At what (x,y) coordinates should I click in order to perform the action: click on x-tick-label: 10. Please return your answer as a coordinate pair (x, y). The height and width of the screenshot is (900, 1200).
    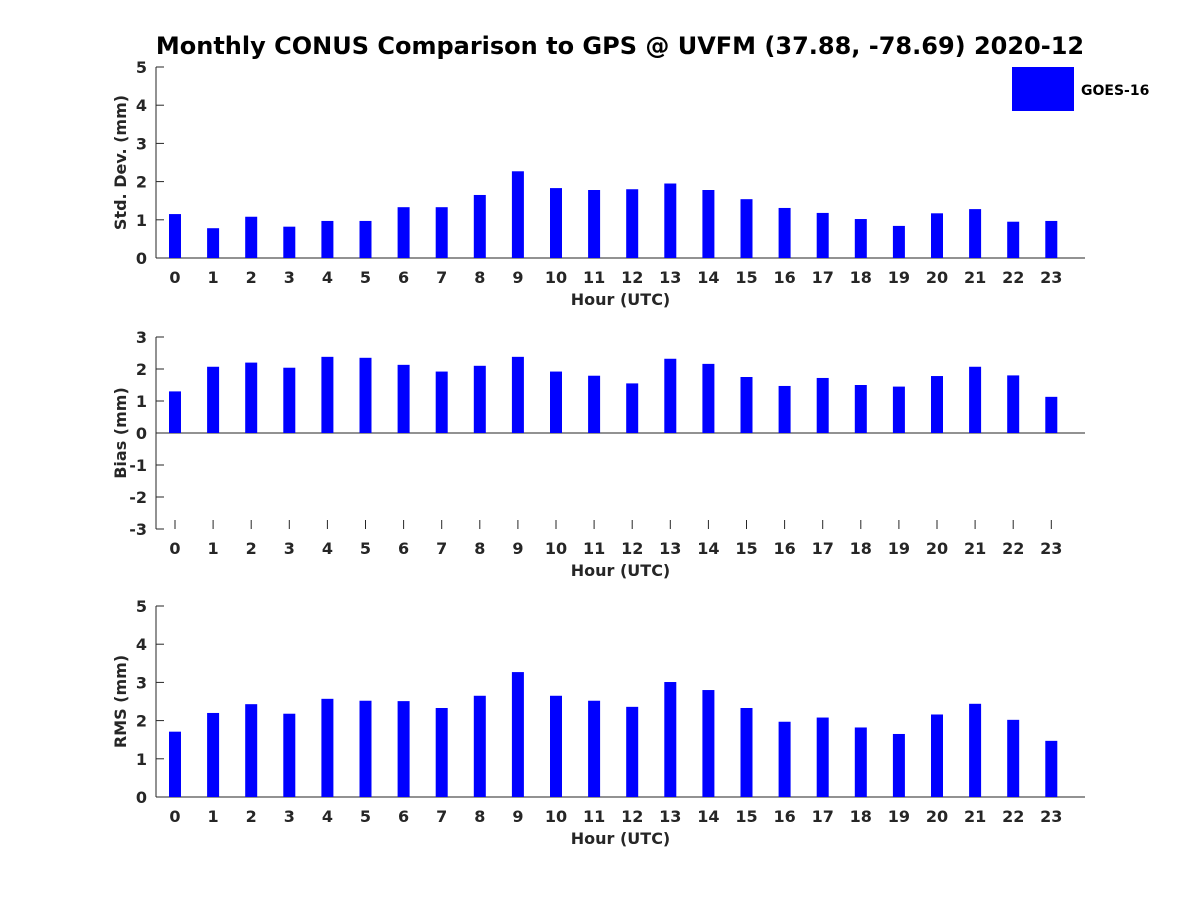
    Looking at the image, I should click on (556, 277).